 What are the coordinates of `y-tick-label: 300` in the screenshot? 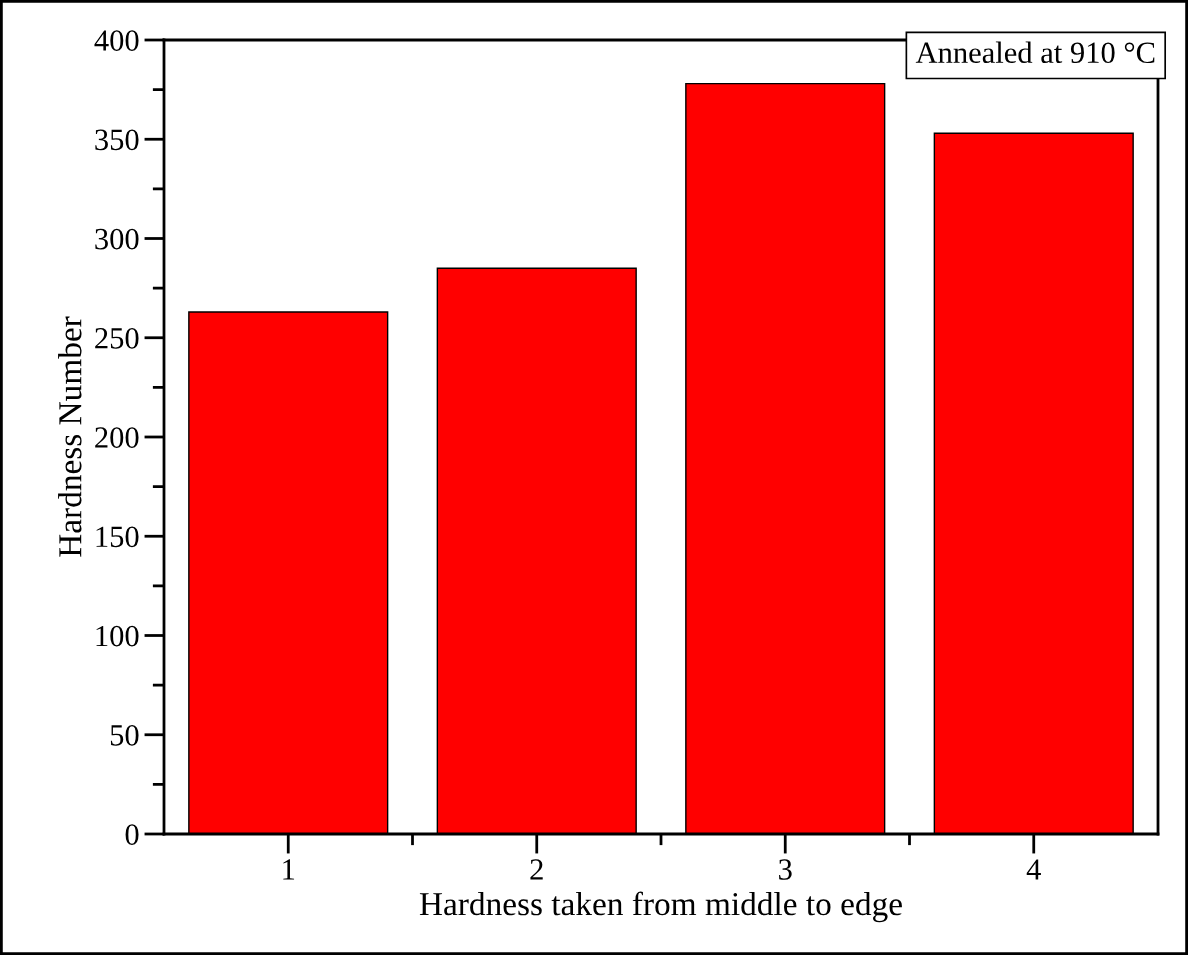 It's located at (117, 239).